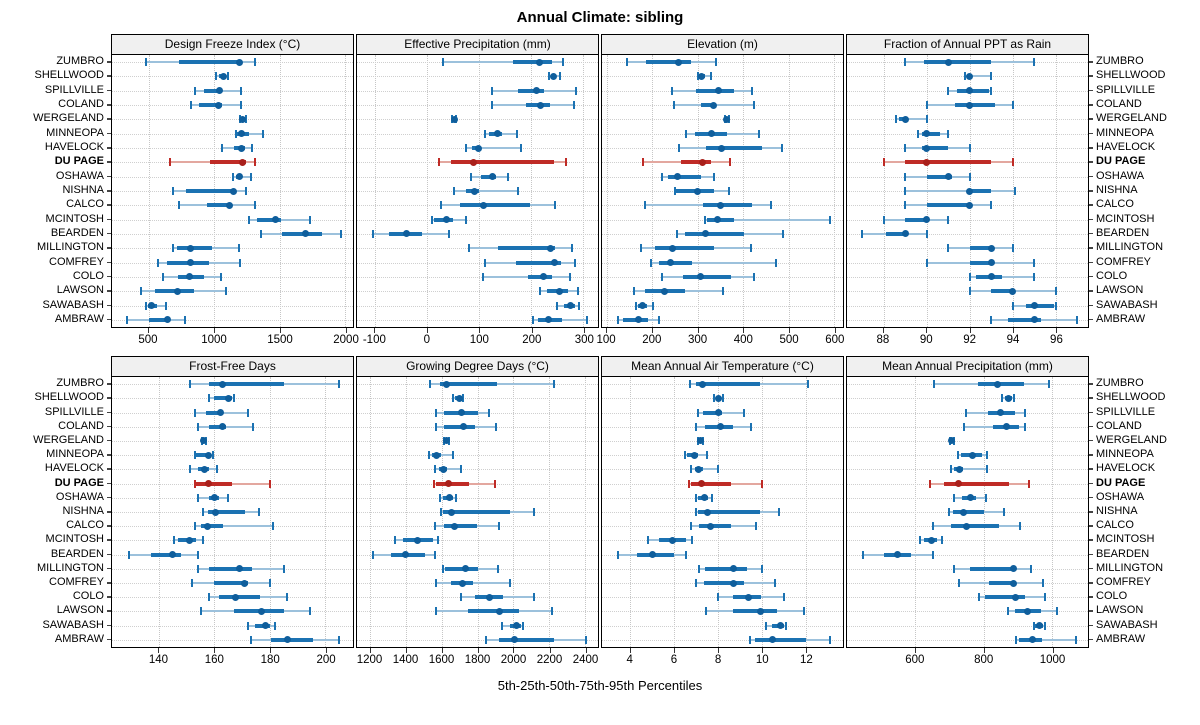  What do you see at coordinates (967, 502) in the screenshot?
I see `panel: Mean Annual Precipitation (mm)` at bounding box center [967, 502].